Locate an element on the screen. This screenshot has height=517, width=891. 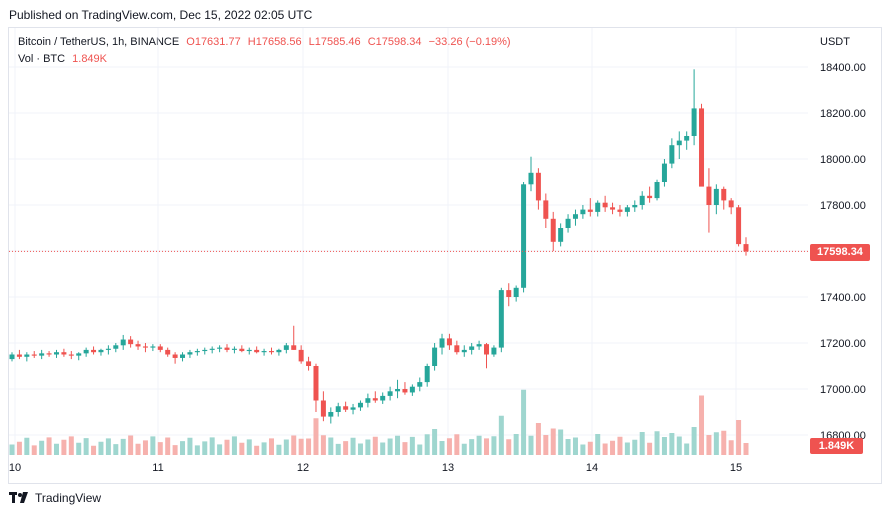
legend-close: C17598.34 is located at coordinates (394, 42).